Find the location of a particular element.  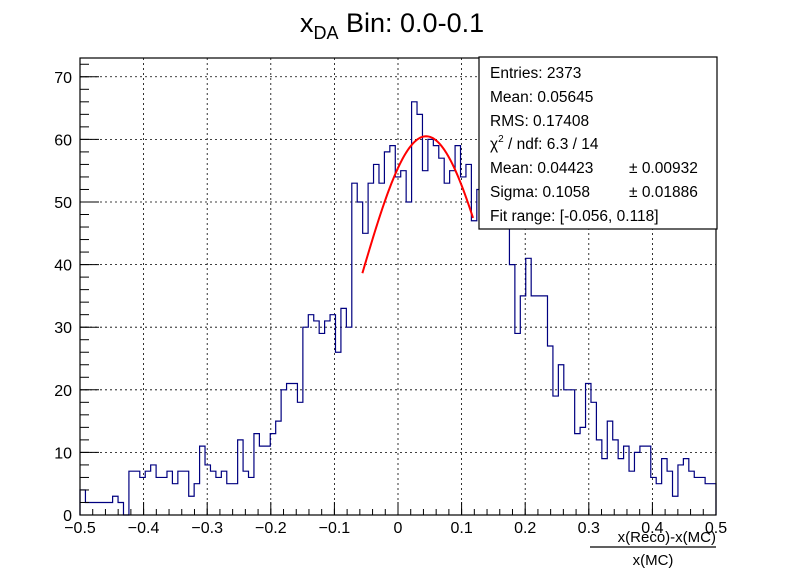

stats-fit-sigma: Sigma: 0.1058 is located at coordinates (540, 192).